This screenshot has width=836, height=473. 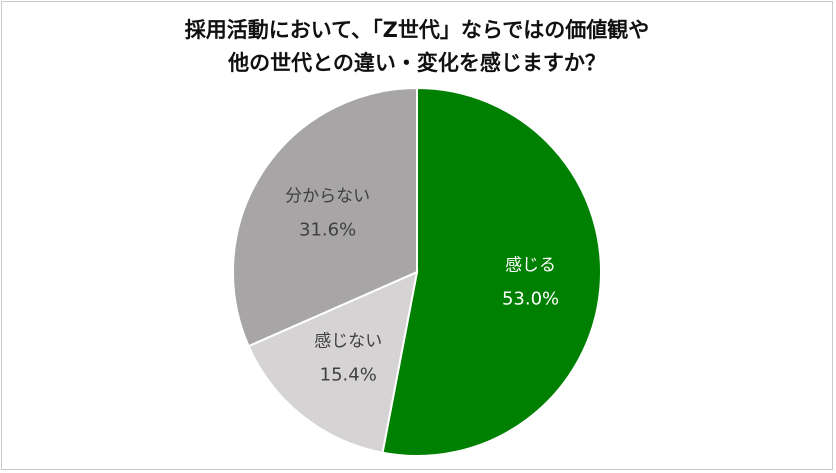 I want to click on label-wakaranai-value: 31.6%, so click(x=327, y=230).